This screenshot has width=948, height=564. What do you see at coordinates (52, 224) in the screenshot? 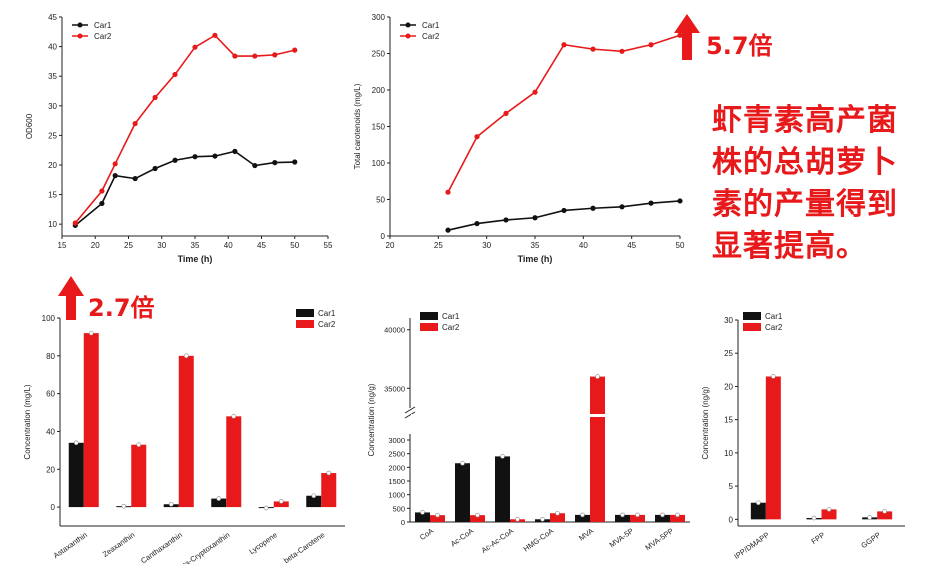
I see `y-tick-label: 10` at bounding box center [52, 224].